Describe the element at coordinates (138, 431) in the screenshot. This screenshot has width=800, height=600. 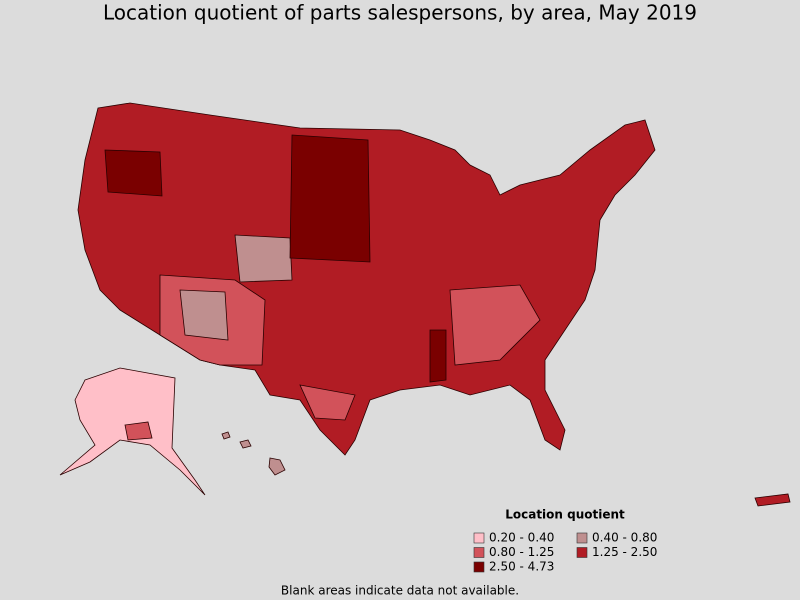
I see `alaska-area` at that location.